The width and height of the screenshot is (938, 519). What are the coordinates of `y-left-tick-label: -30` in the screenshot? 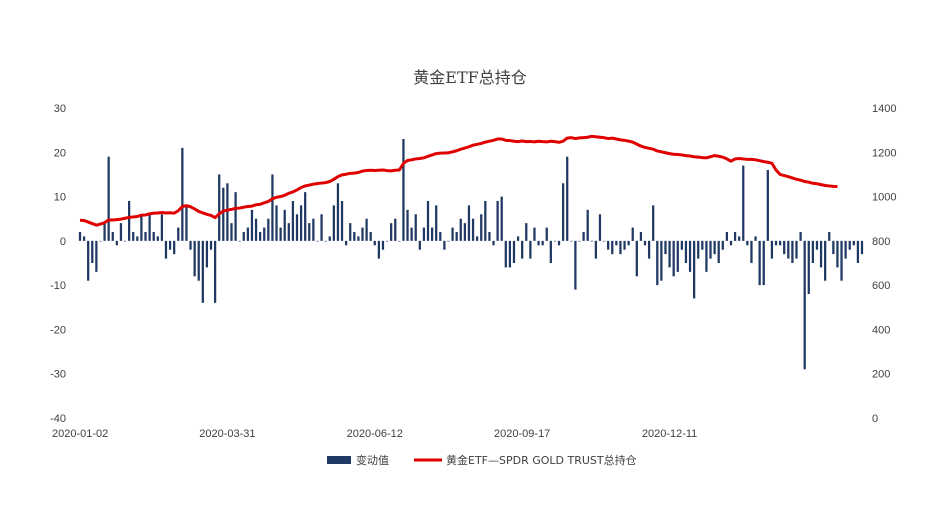 It's located at (58, 375).